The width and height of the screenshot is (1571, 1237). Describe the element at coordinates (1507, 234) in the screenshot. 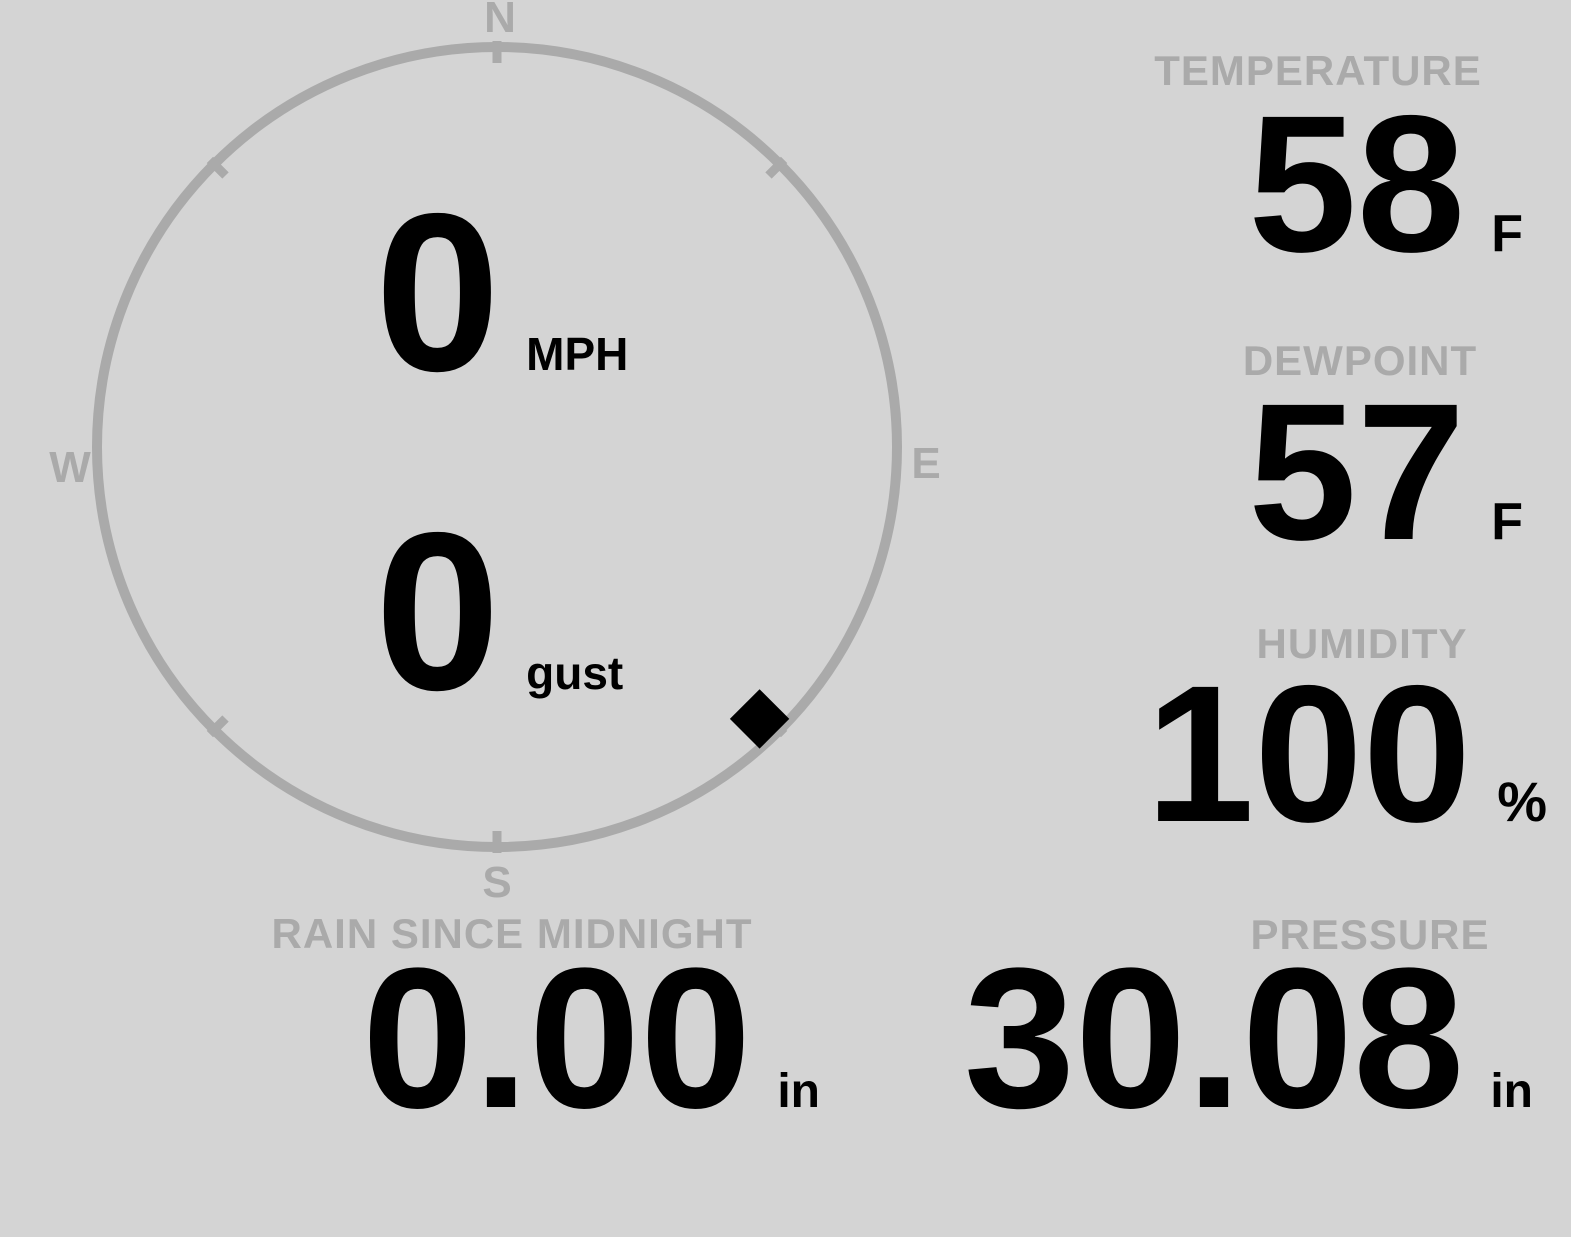

I see `temperature-unit: F` at that location.